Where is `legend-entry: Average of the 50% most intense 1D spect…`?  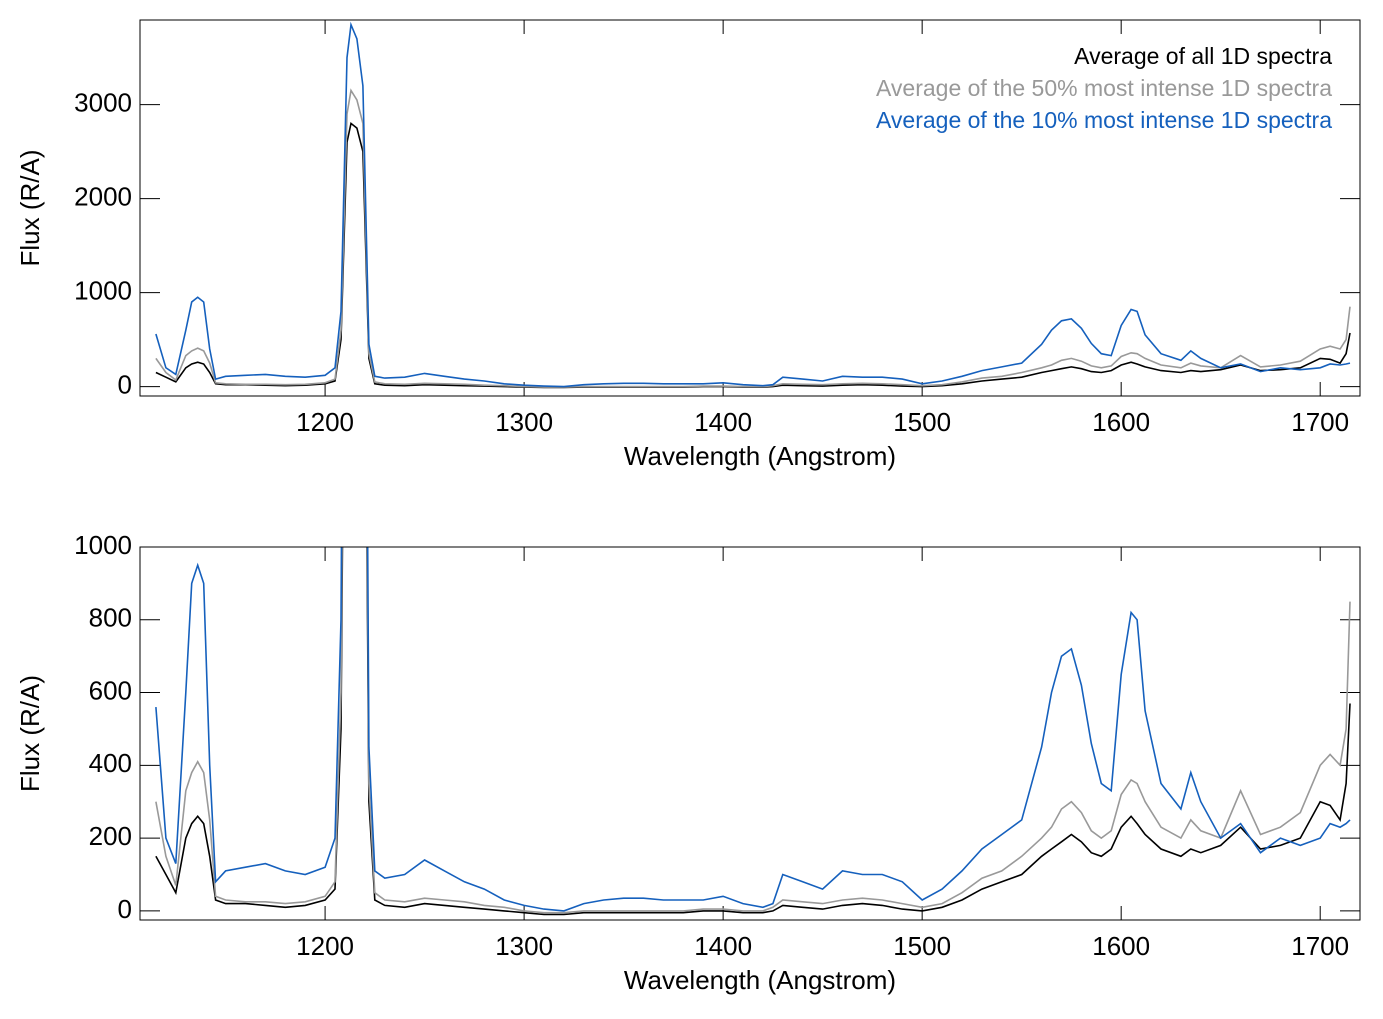 legend-entry: Average of the 50% most intense 1D spect… is located at coordinates (1104, 88).